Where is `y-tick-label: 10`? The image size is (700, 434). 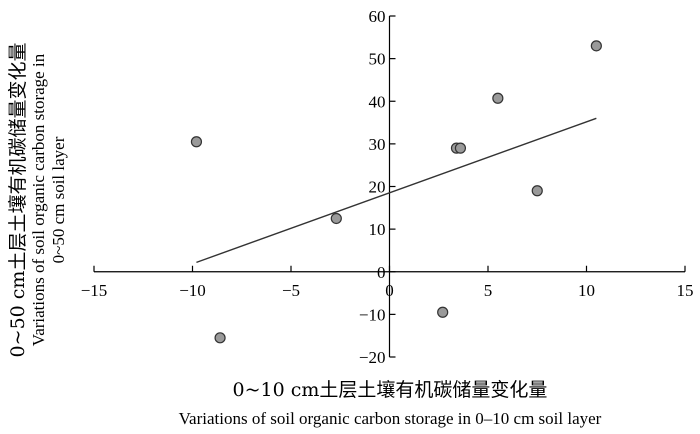 y-tick-label: 10 is located at coordinates (377, 229).